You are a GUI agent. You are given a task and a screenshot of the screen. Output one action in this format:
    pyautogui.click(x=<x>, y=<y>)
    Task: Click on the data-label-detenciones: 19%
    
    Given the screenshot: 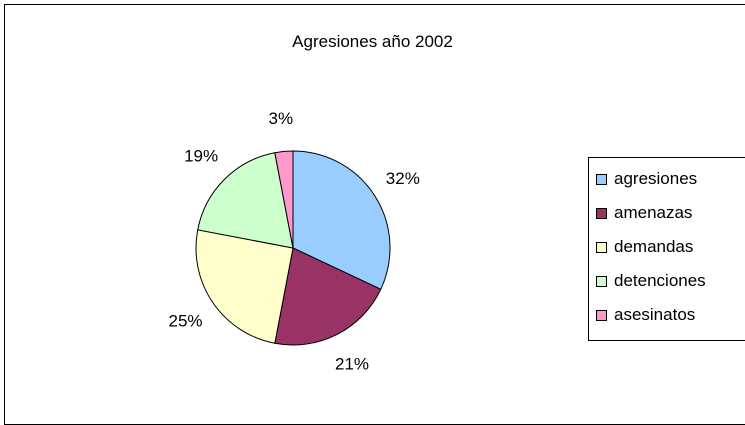 What is the action you would take?
    pyautogui.click(x=201, y=156)
    